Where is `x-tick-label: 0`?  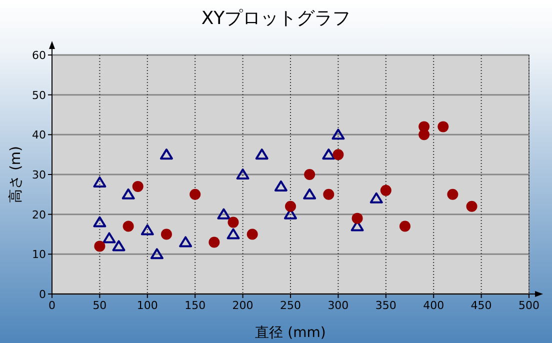
x-tick-label: 0 is located at coordinates (52, 305).